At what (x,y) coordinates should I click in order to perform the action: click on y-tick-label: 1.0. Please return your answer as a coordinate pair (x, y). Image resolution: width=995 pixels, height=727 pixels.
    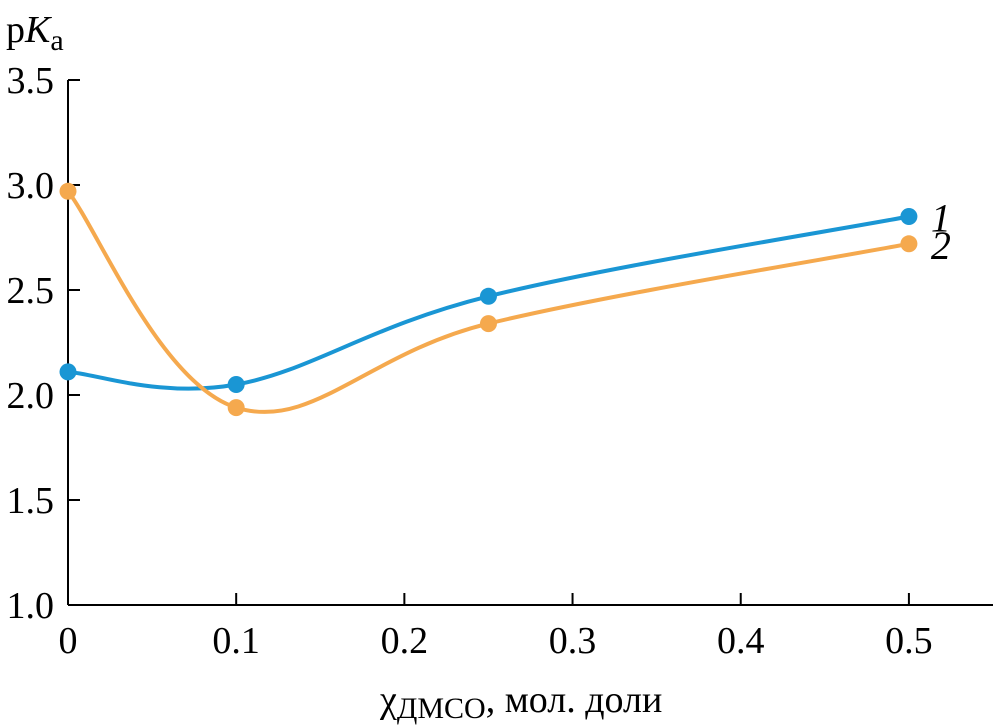
    Looking at the image, I should click on (31, 606).